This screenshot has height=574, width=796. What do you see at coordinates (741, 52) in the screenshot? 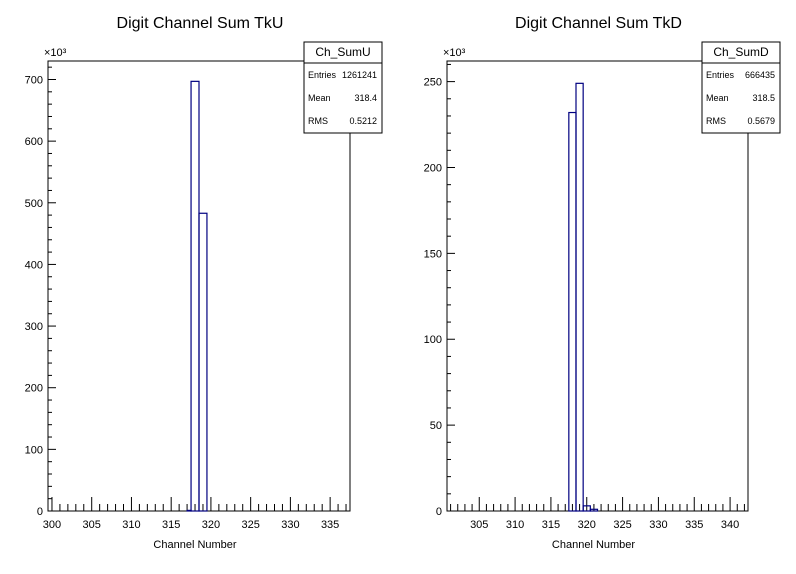
I see `stats-histogram-name: Ch_SumD` at bounding box center [741, 52].